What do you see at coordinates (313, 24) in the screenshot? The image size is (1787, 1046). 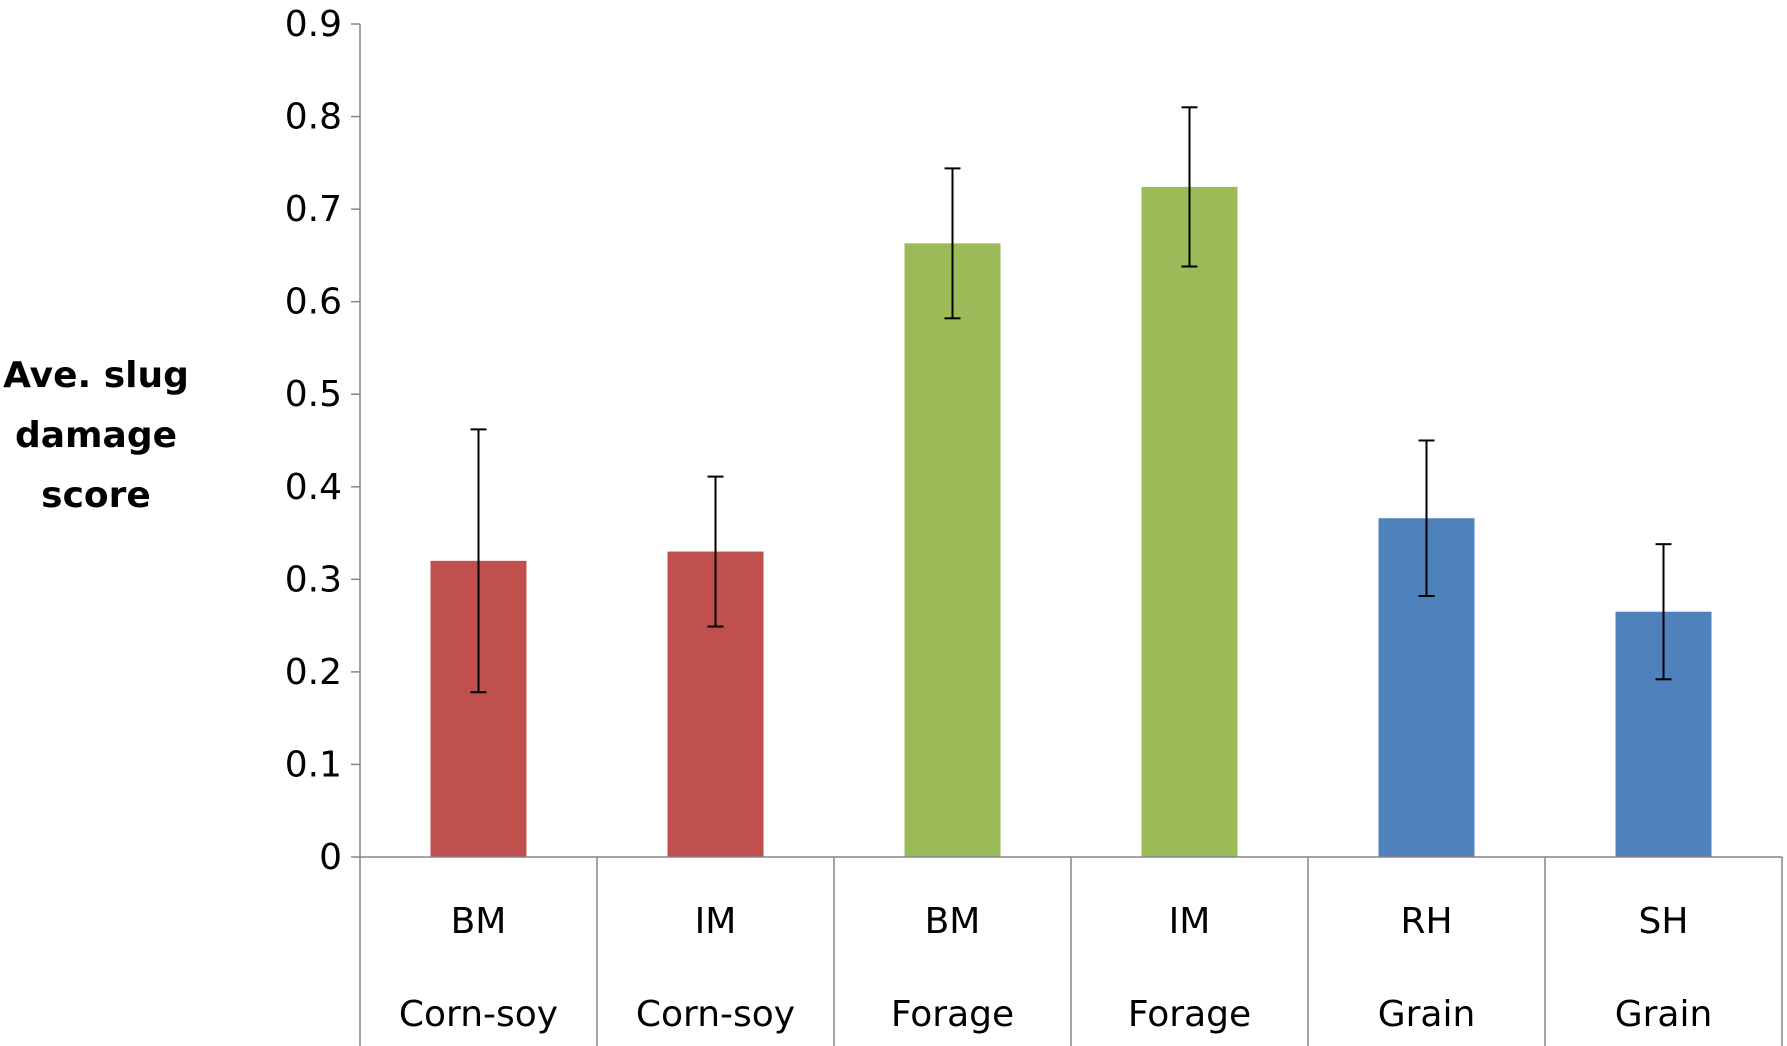 I see `y-tick-label: 0.9` at bounding box center [313, 24].